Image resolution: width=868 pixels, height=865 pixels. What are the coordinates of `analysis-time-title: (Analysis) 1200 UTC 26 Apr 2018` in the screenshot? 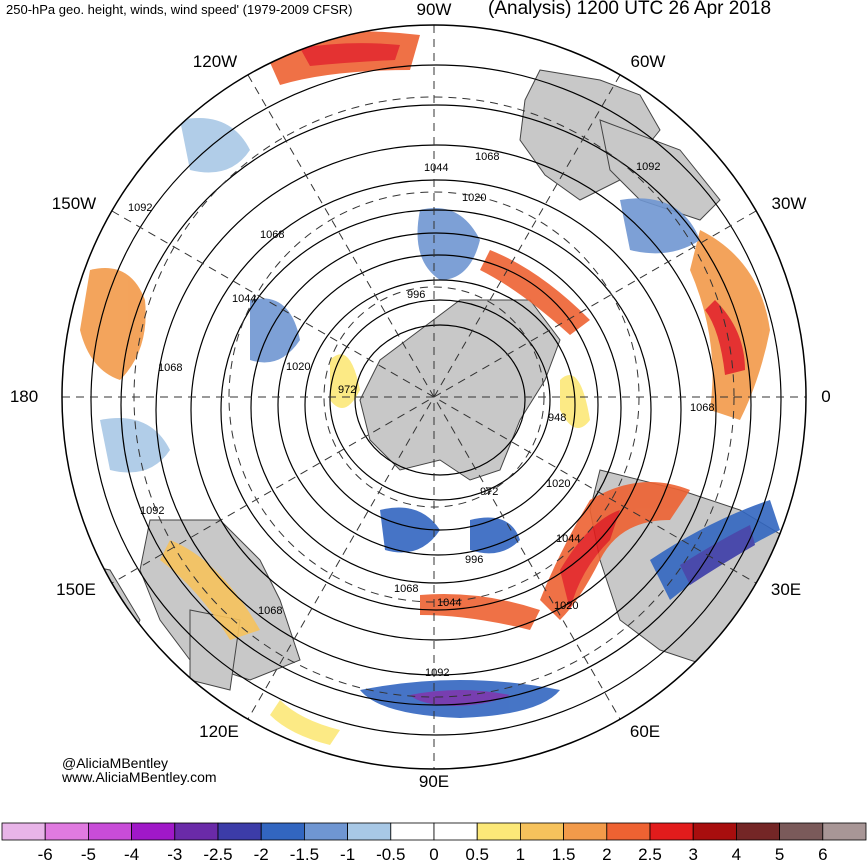 It's located at (630, 9).